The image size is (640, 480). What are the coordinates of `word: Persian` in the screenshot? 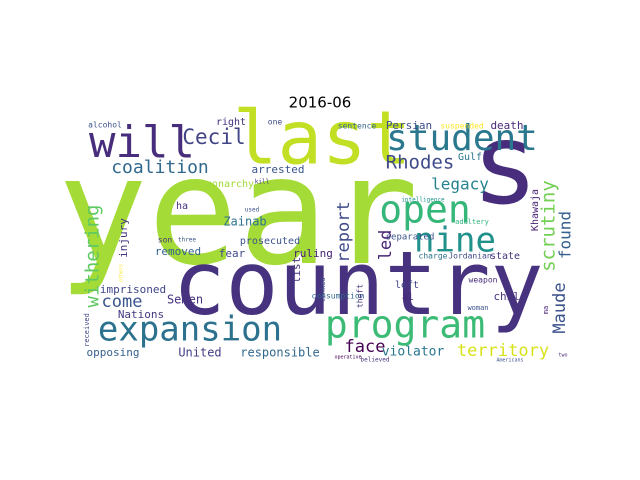 It's located at (409, 125).